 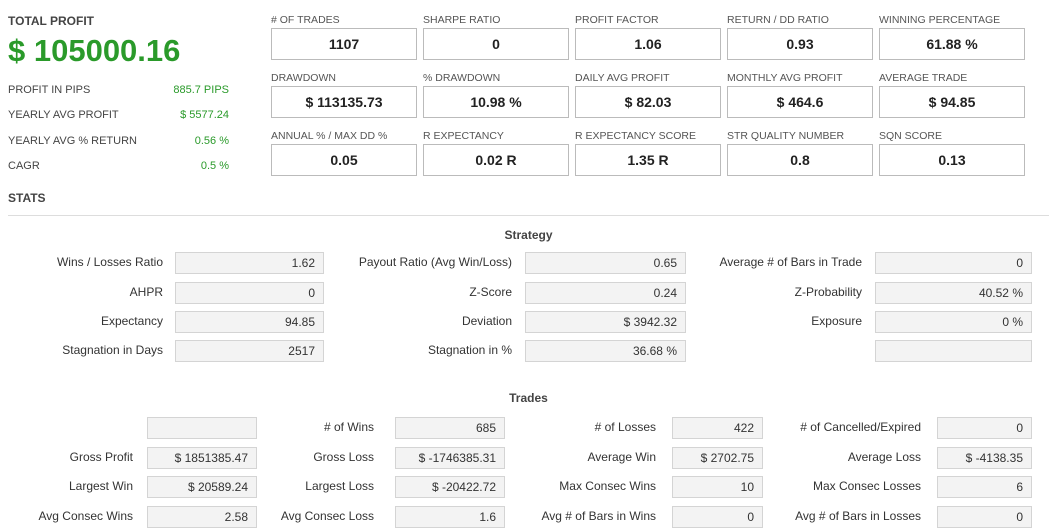 I want to click on trades-label: # of Losses, so click(x=625, y=427).